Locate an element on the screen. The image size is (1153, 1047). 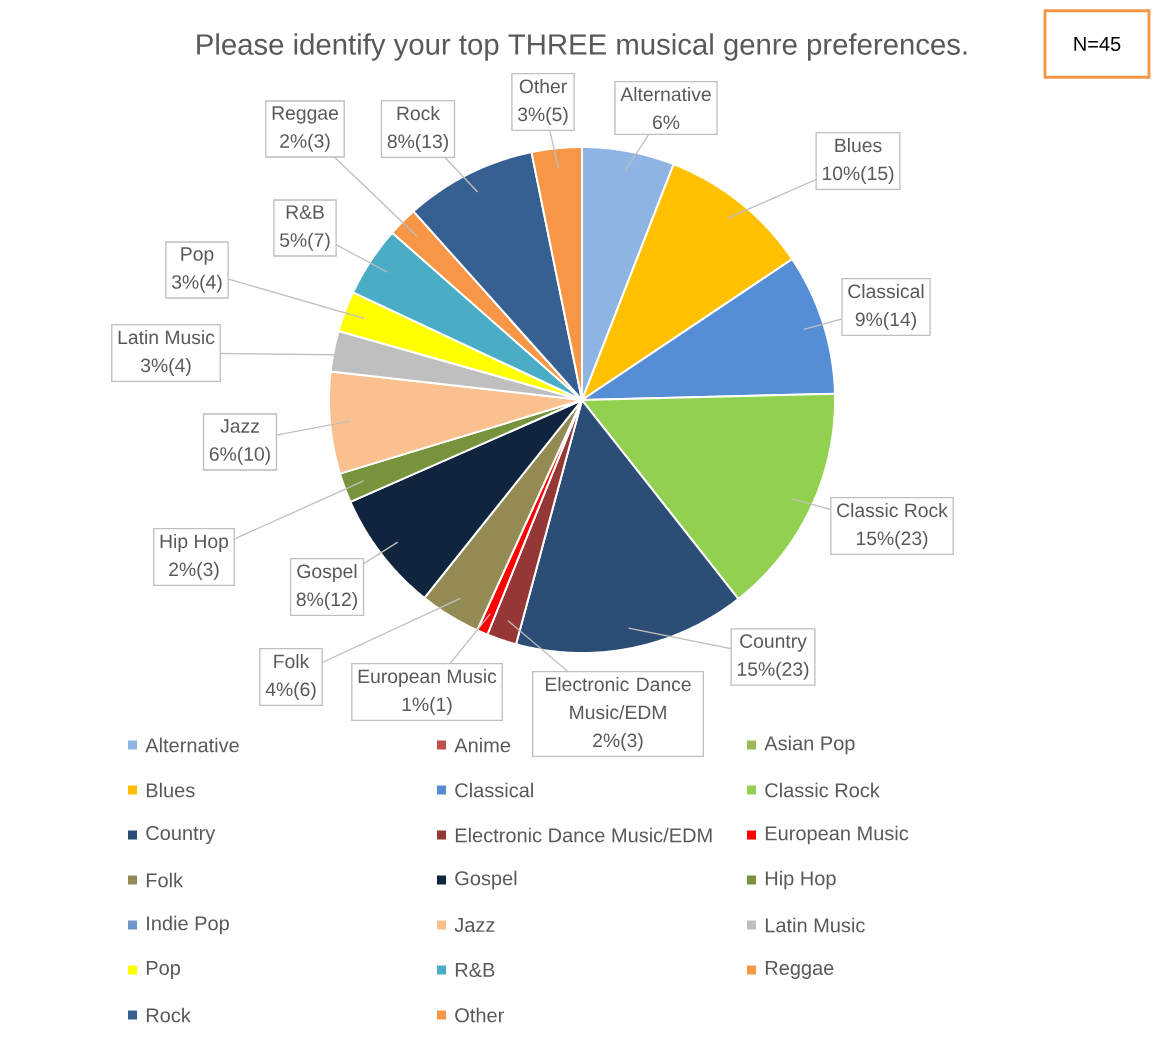
legend-label: Jazz is located at coordinates (474, 925).